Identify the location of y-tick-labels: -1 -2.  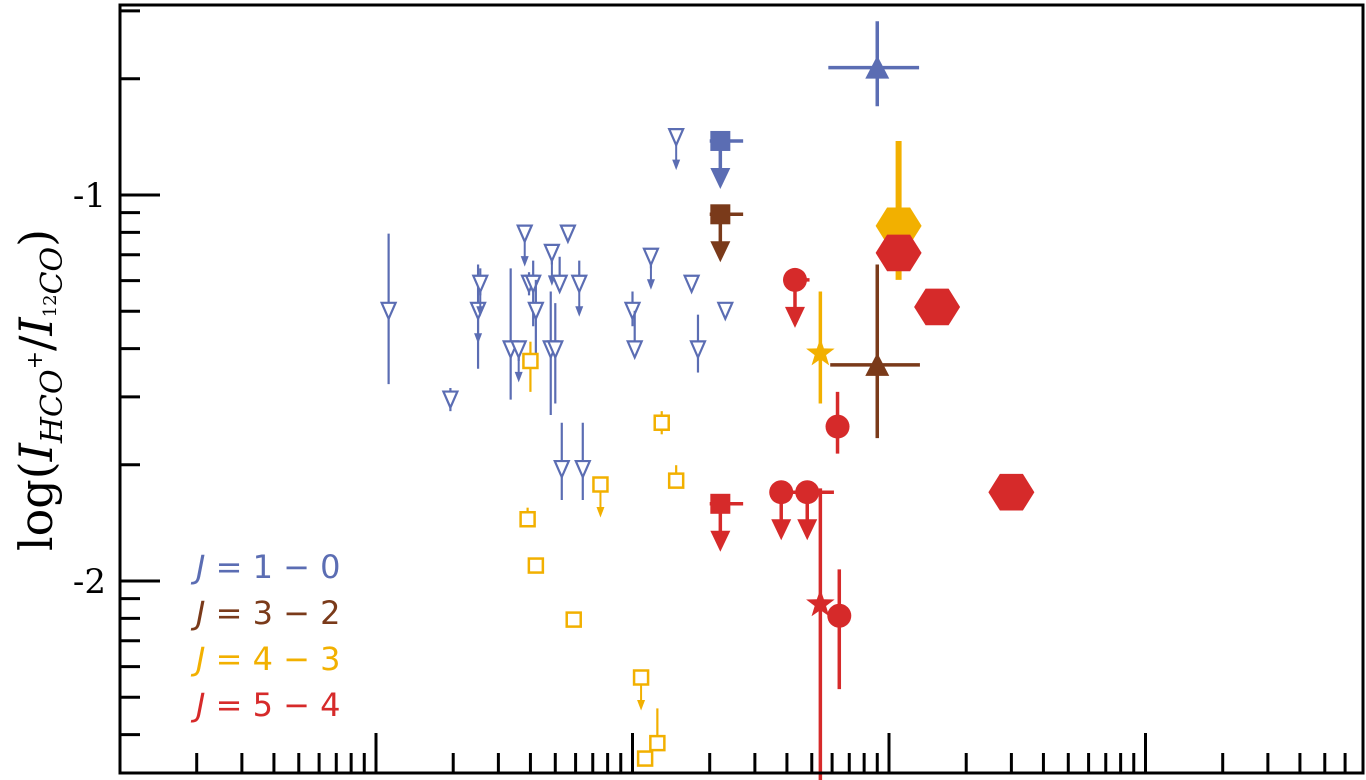
(89, 389).